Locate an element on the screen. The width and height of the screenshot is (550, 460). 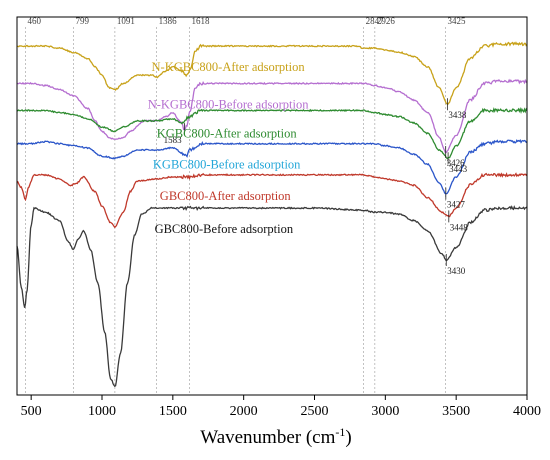
peak-label: 1583 is located at coordinates (173, 140).